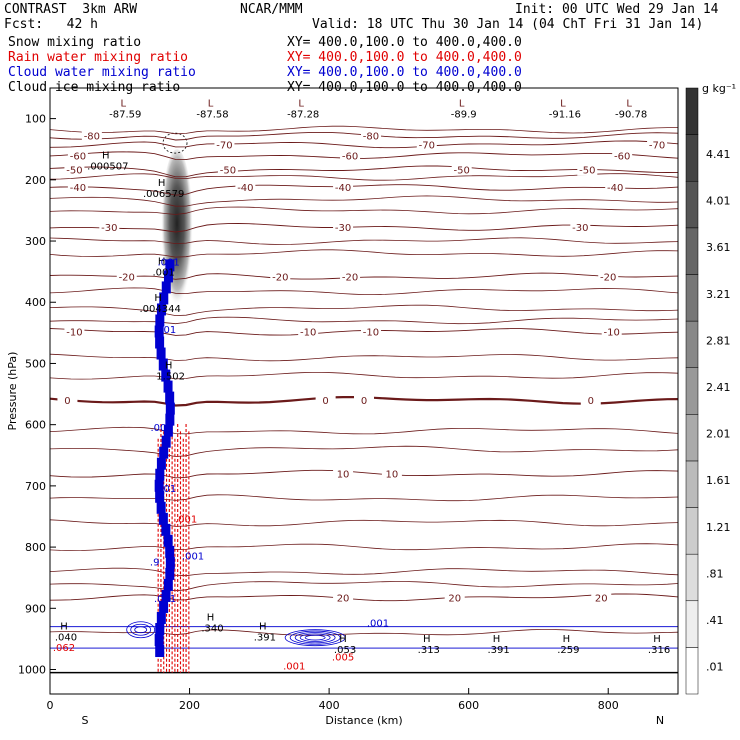 This screenshot has height=740, width=740. Describe the element at coordinates (568, 650) in the screenshot. I see `extremum-value: .259` at that location.